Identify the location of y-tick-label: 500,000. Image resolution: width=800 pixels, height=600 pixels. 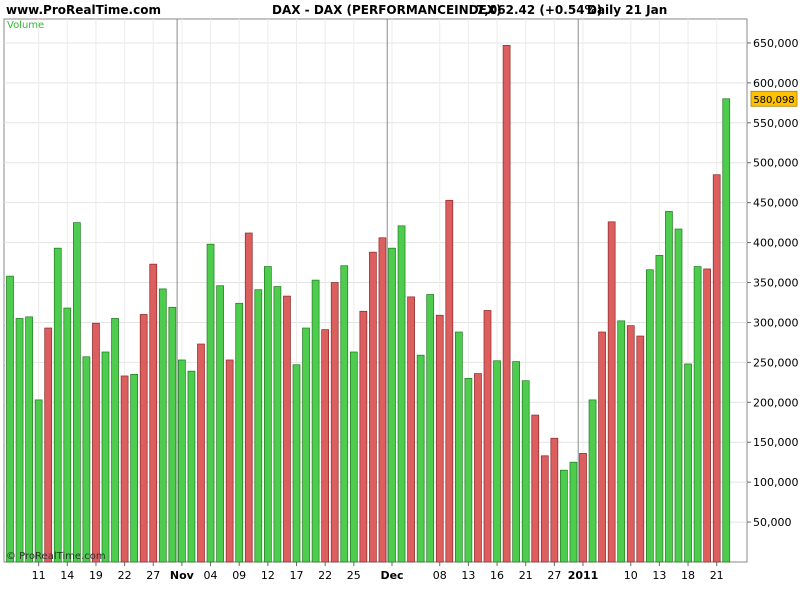
(776, 163).